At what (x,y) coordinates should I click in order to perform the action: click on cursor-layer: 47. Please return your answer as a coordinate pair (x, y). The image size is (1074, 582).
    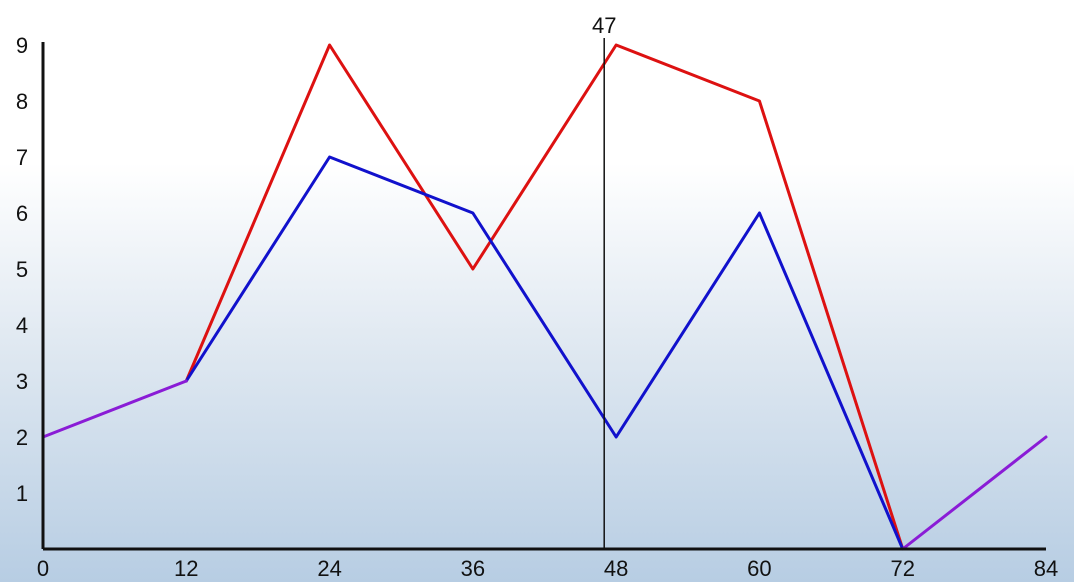
    Looking at the image, I should click on (604, 281).